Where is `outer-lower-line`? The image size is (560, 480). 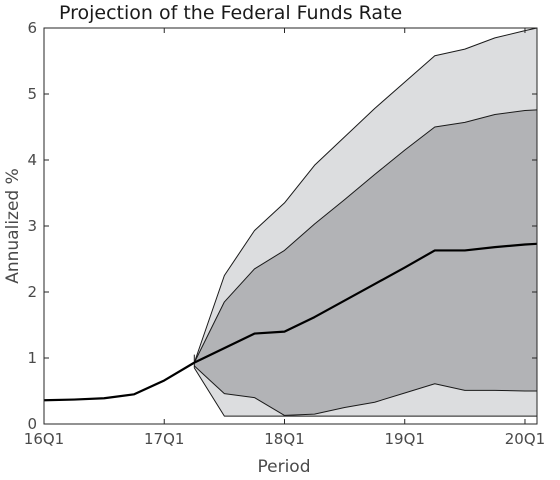
outer-lower-line is located at coordinates (365, 392).